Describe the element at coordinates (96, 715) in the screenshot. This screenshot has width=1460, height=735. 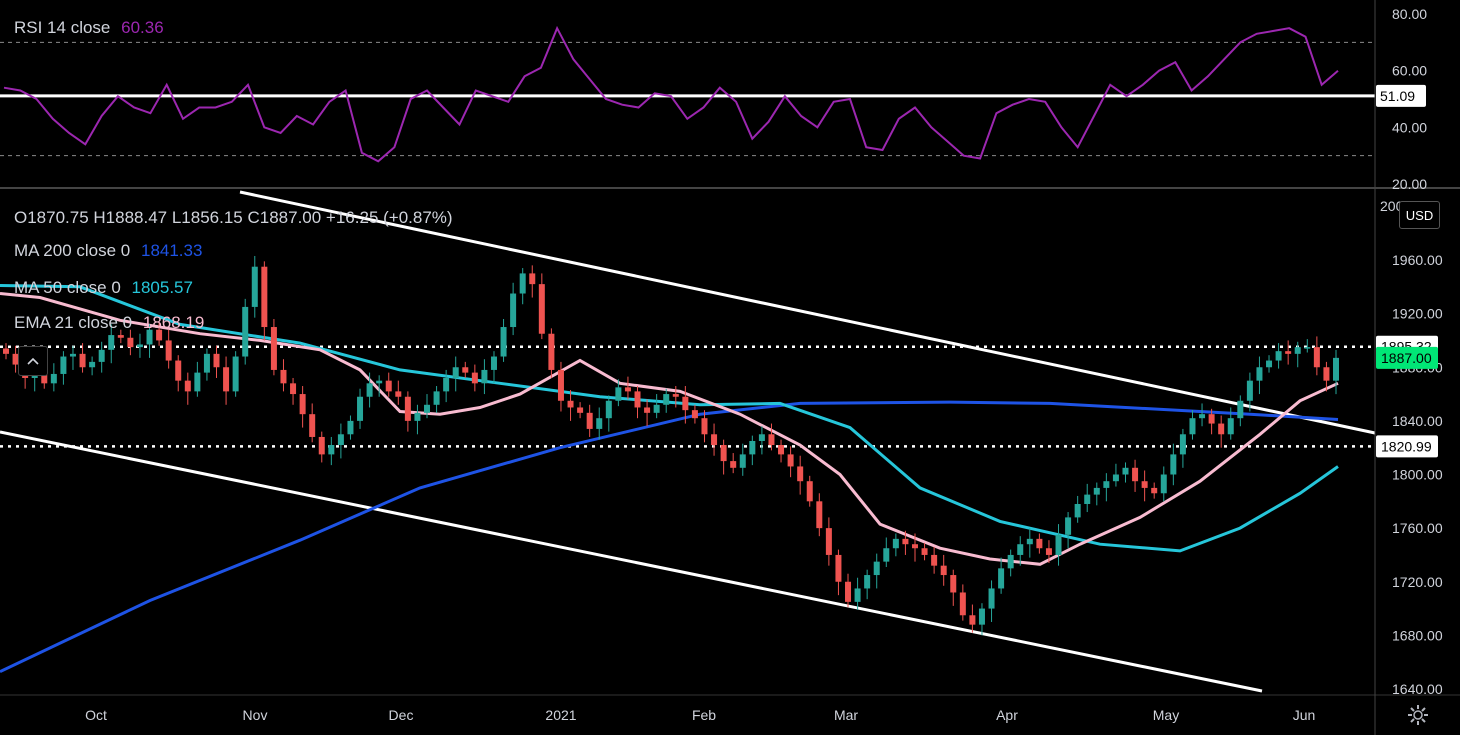
I see `x-tick-label: Oct` at that location.